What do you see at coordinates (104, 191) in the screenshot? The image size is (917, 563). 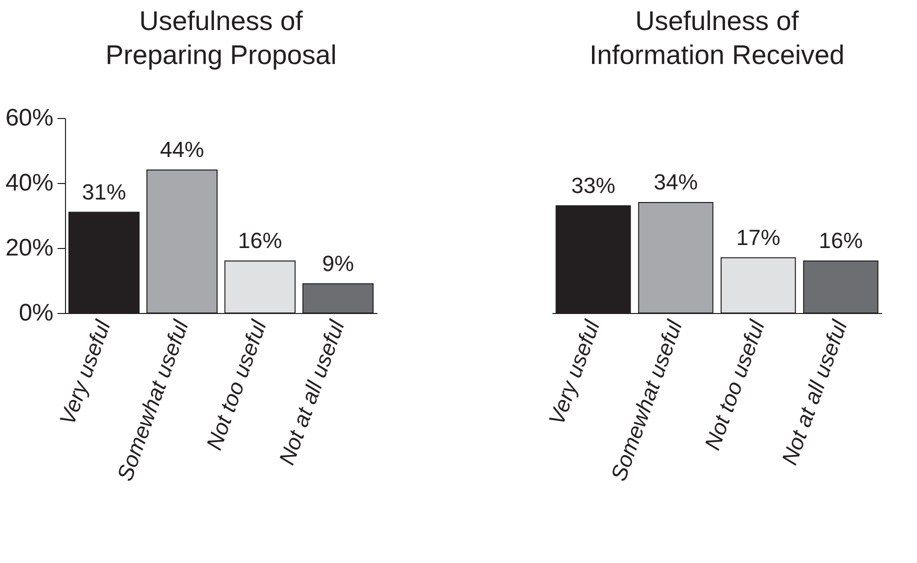 I see `data-label: 31%` at bounding box center [104, 191].